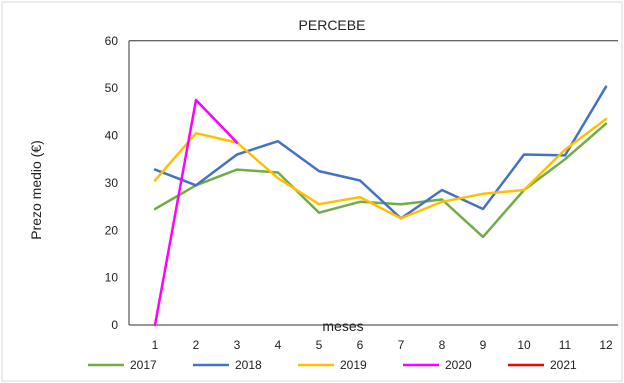  What do you see at coordinates (248, 365) in the screenshot?
I see `legend-label-2018: 2018` at bounding box center [248, 365].